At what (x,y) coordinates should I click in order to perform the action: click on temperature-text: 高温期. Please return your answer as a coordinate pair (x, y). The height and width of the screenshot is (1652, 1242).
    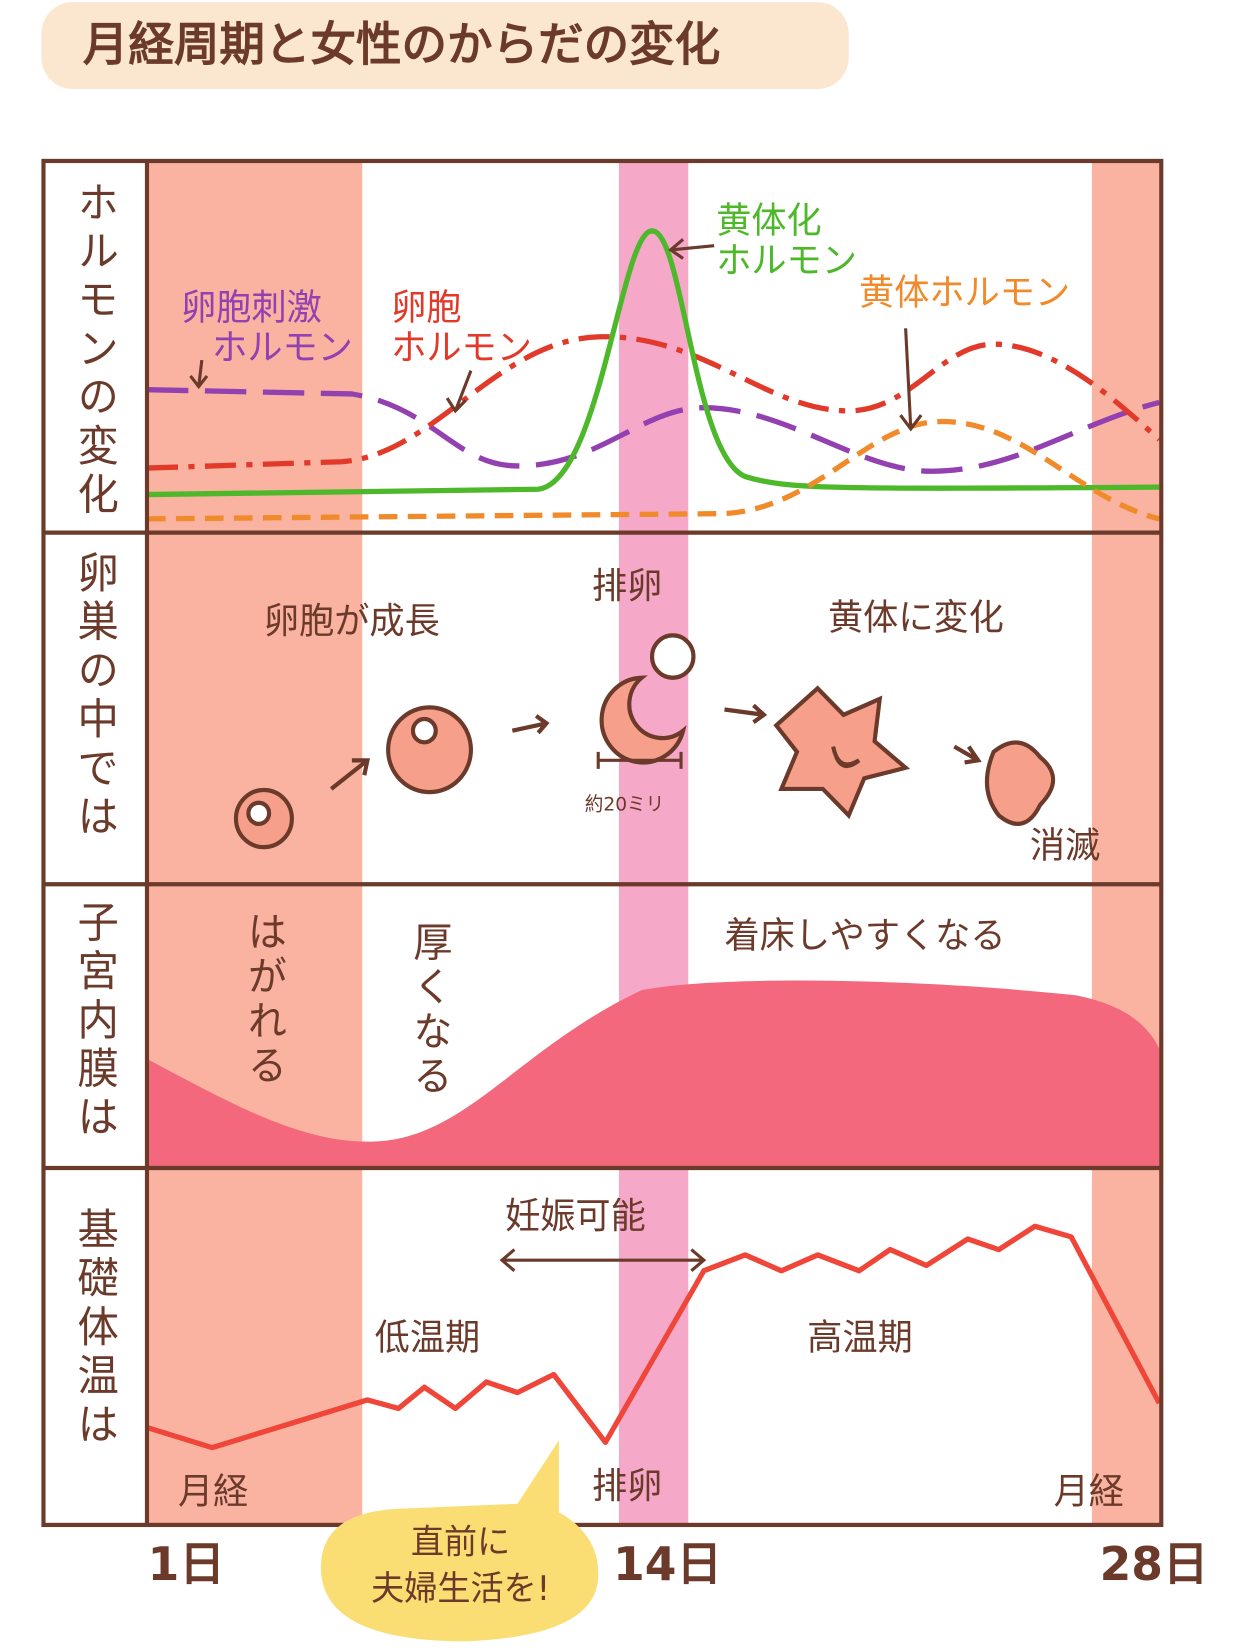
    Looking at the image, I should click on (860, 1337).